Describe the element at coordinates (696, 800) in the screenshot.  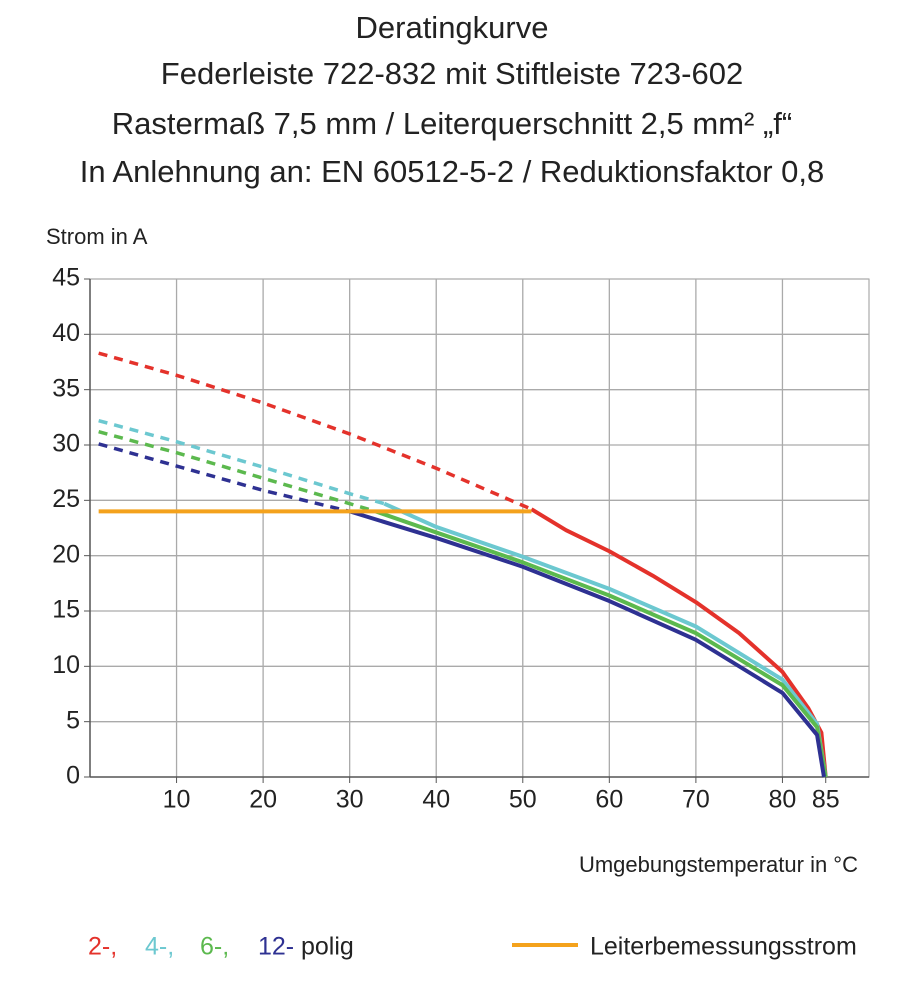
I see `x-tick-label: 70` at that location.